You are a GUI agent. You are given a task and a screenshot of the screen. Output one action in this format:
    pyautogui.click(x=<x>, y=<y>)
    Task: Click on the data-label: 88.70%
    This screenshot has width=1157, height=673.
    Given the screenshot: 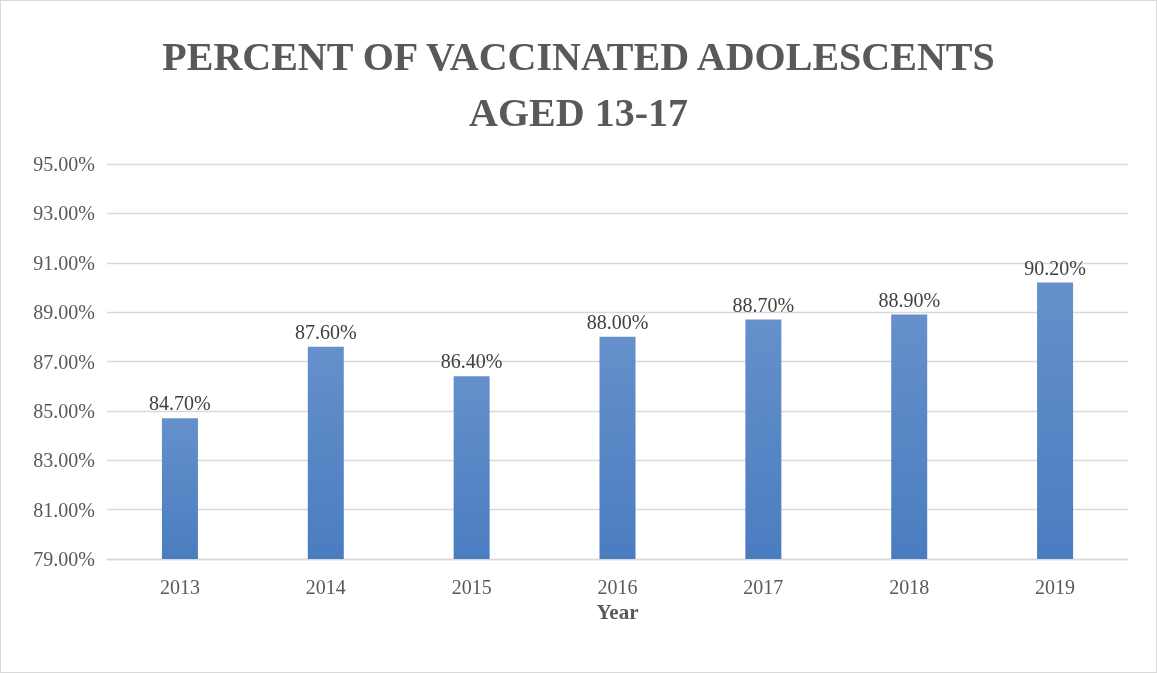 What is the action you would take?
    pyautogui.click(x=763, y=304)
    